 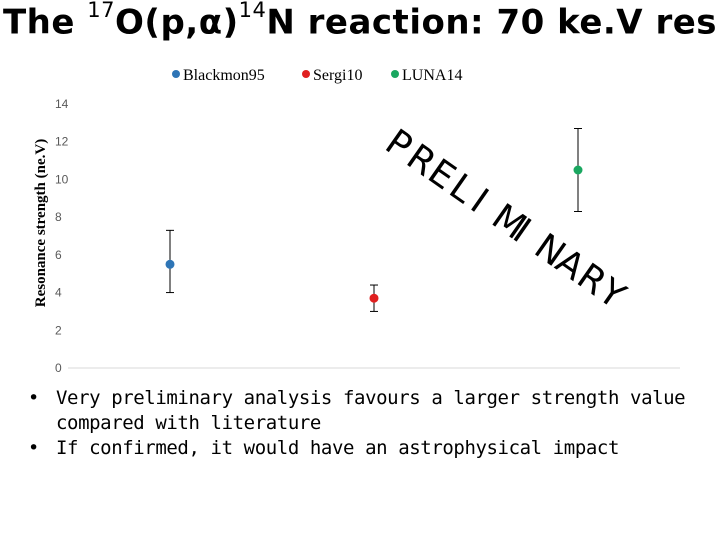 What do you see at coordinates (62, 179) in the screenshot?
I see `y-tick-label: 10` at bounding box center [62, 179].